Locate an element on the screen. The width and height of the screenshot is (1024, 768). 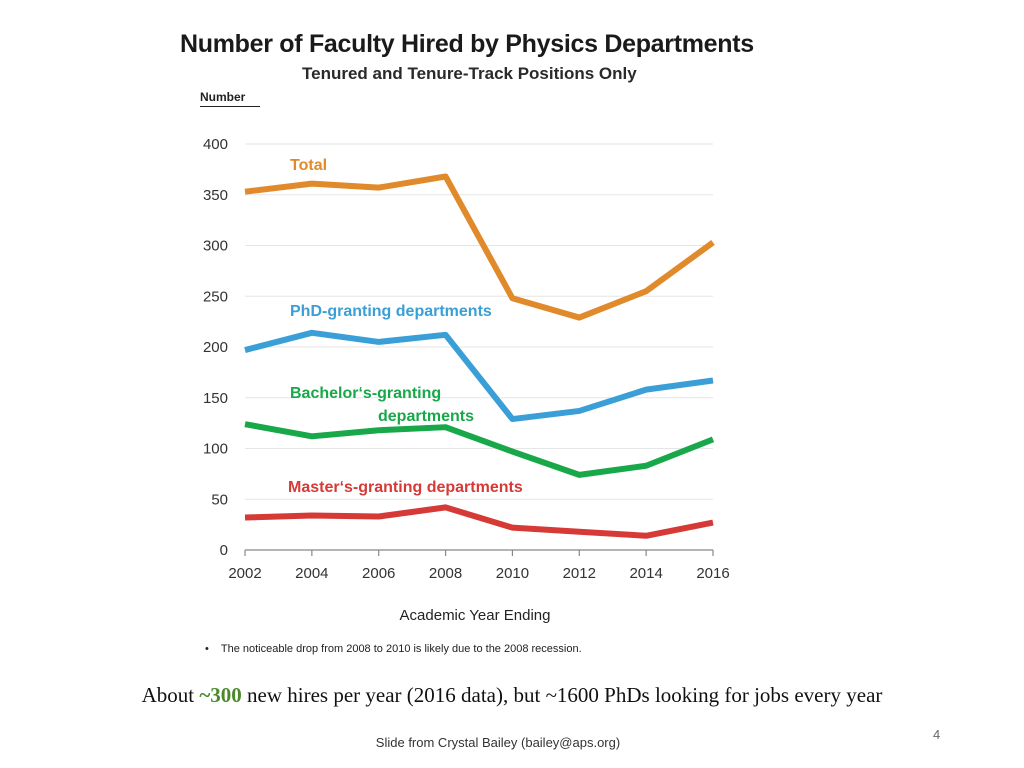
caption-prefix: About is located at coordinates (170, 695).